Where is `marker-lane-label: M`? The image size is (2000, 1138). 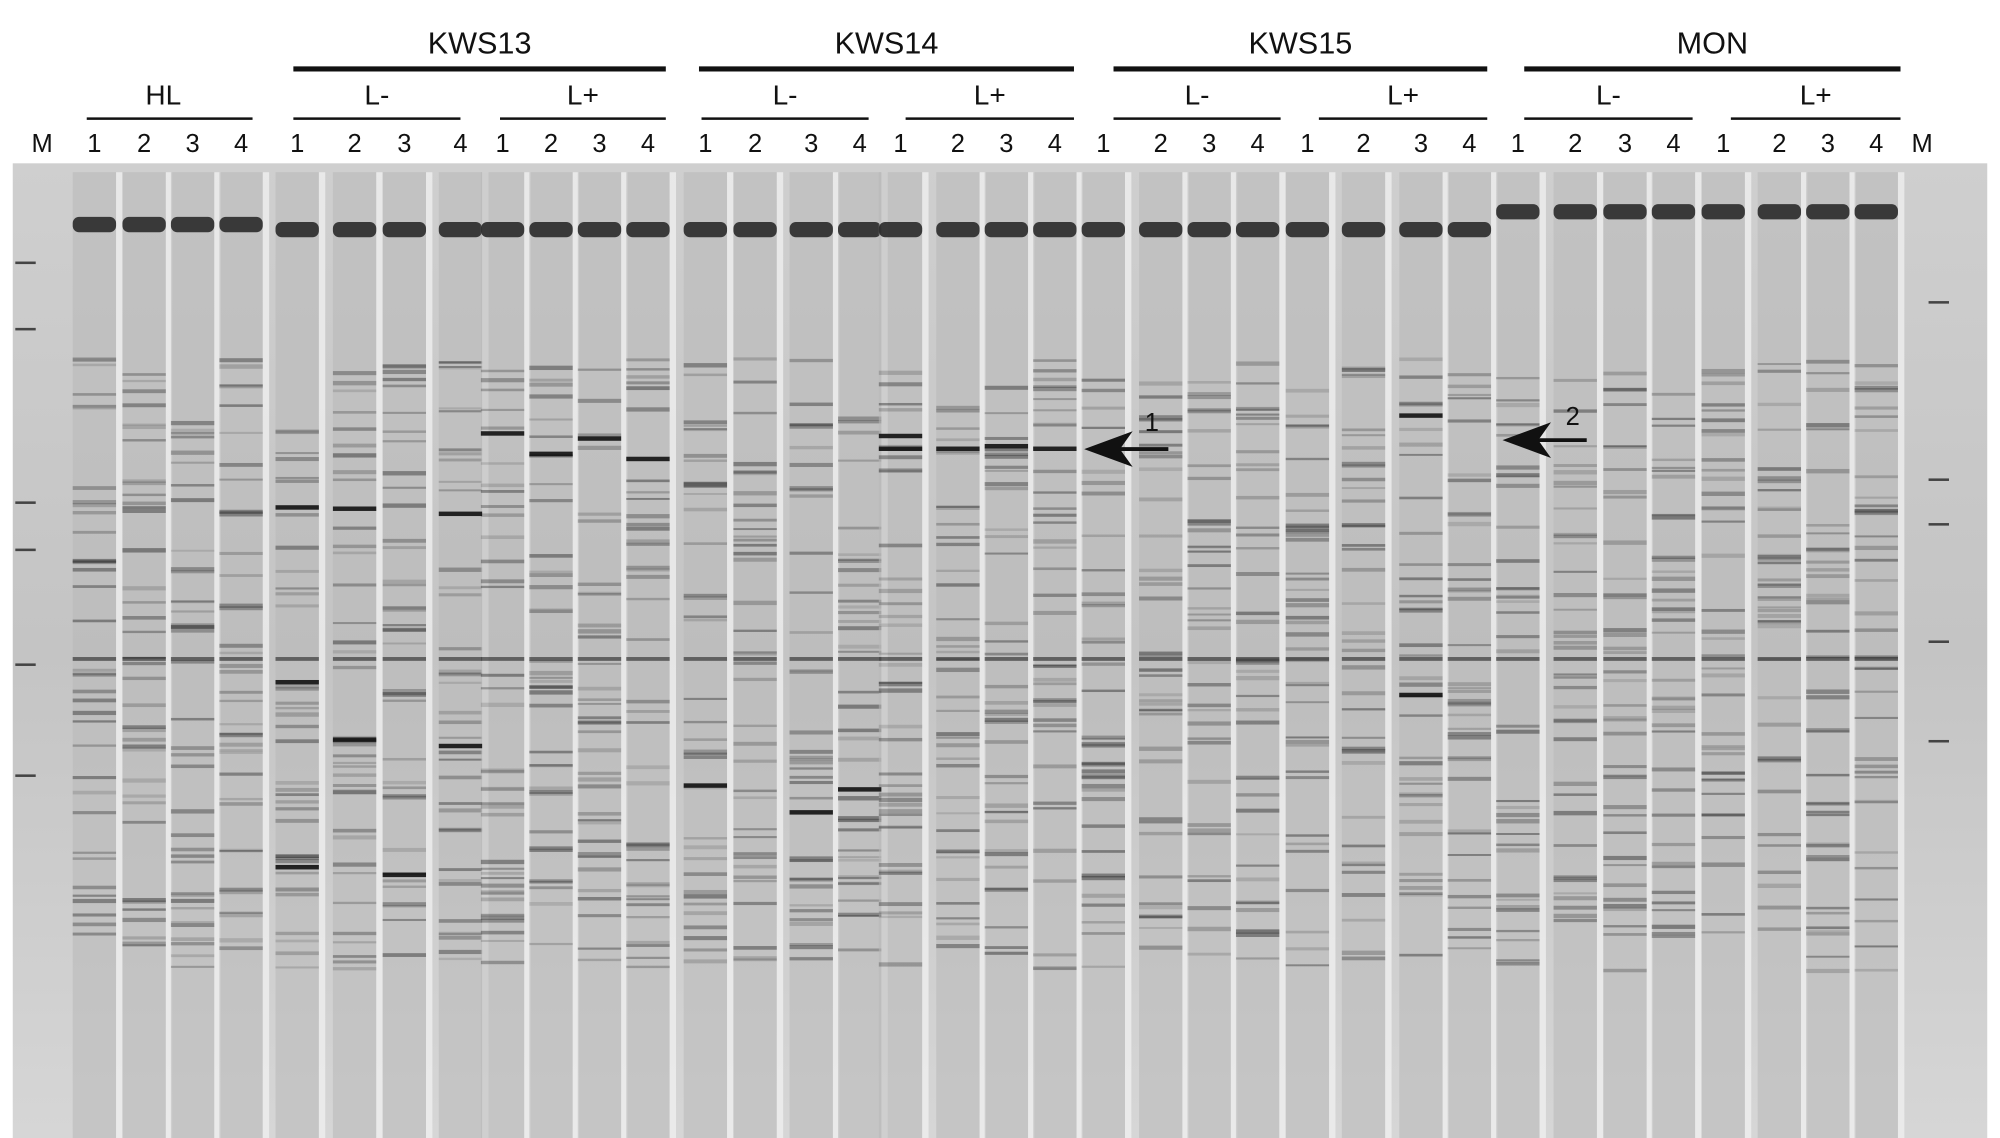
marker-lane-label: M is located at coordinates (1922, 144).